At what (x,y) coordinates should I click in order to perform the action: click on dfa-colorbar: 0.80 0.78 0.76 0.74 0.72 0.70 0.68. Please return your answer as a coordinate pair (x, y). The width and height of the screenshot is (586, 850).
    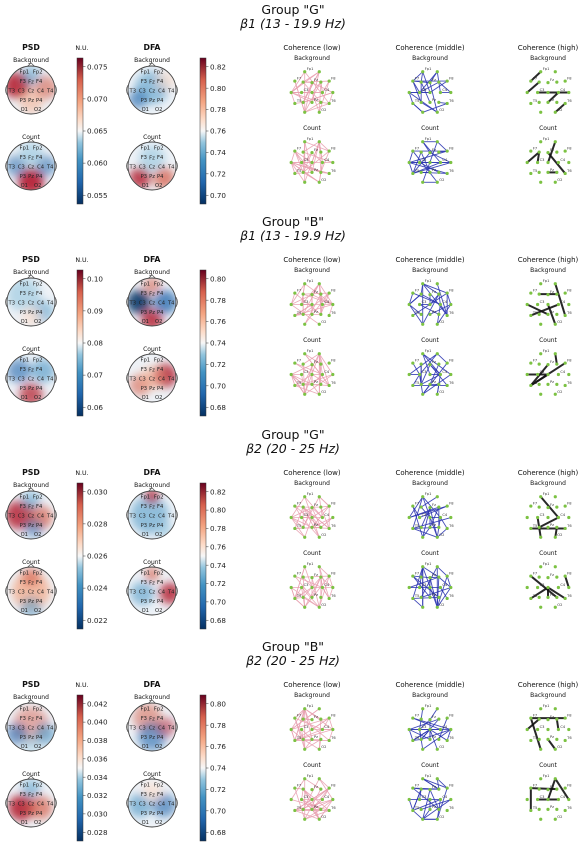
    Looking at the image, I should click on (212, 768).